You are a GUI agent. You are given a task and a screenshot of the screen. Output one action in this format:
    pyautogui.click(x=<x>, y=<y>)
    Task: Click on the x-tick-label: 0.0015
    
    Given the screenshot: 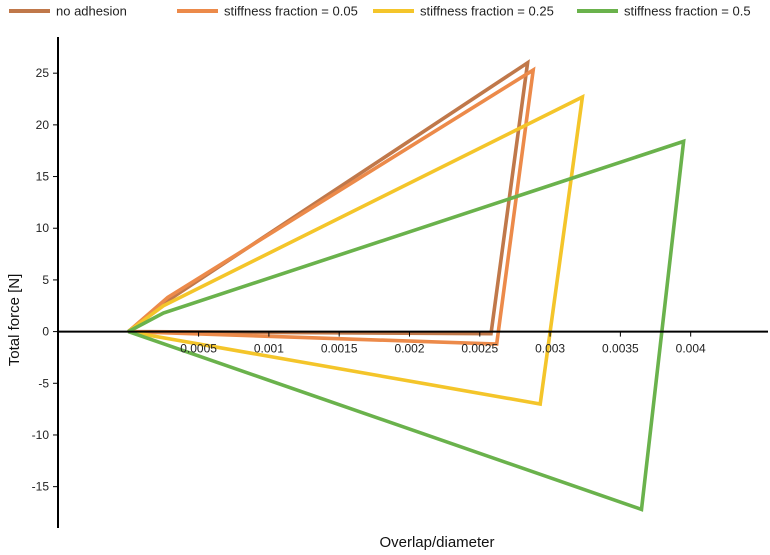 What is the action you would take?
    pyautogui.click(x=339, y=349)
    